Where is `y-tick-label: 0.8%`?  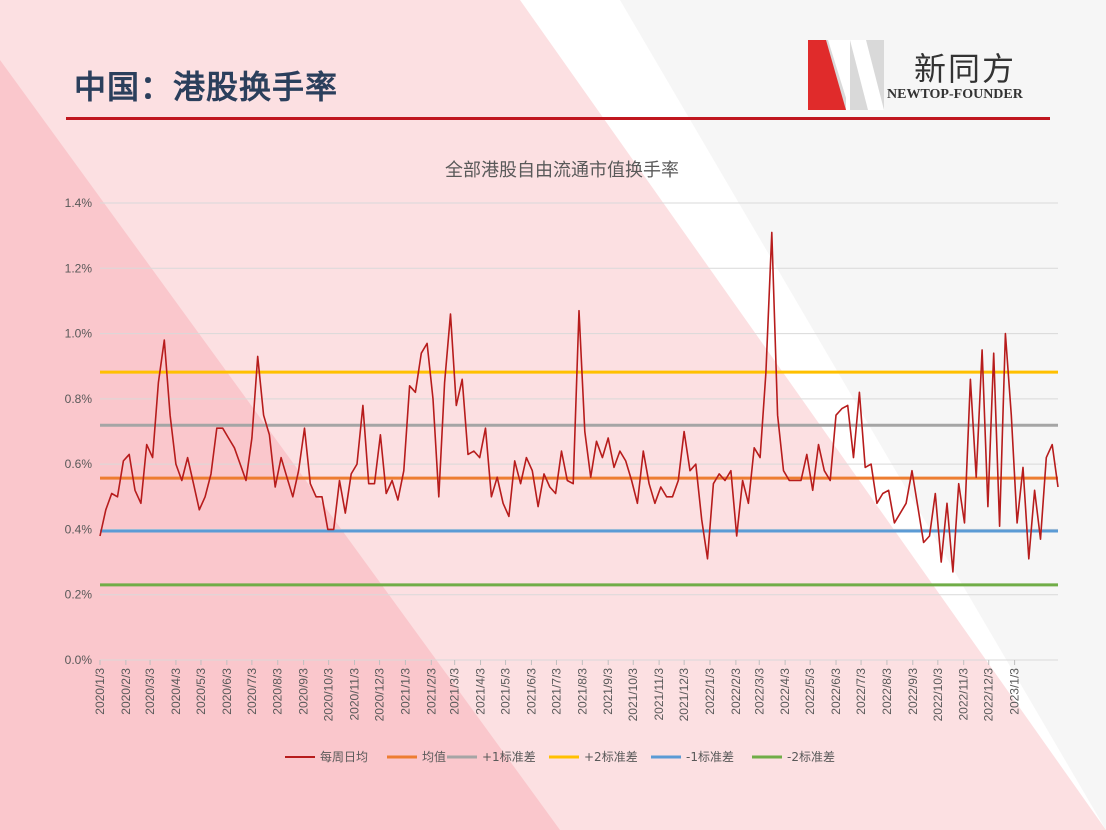
y-tick-label: 0.8% is located at coordinates (79, 399).